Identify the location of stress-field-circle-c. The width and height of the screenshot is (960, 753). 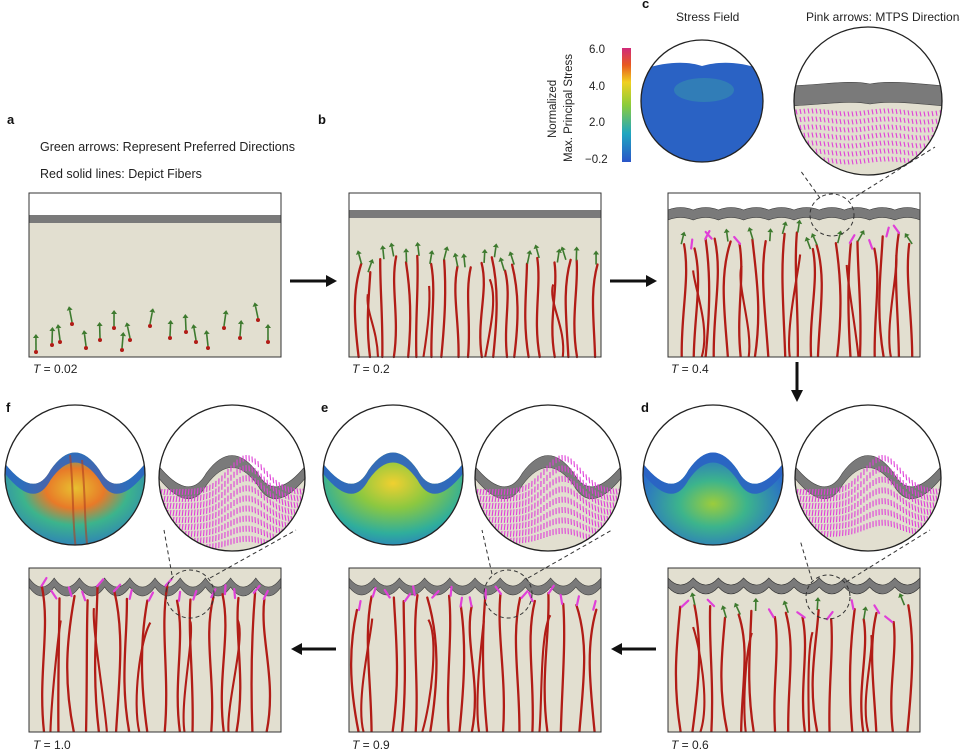
(702, 101).